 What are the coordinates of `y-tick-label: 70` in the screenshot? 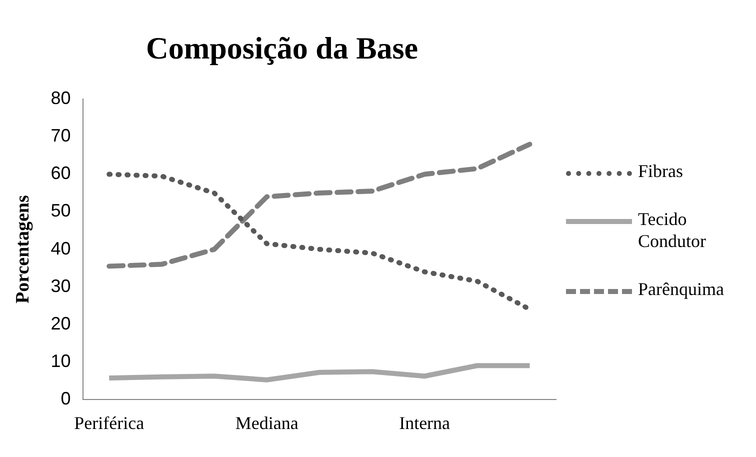 It's located at (60, 136).